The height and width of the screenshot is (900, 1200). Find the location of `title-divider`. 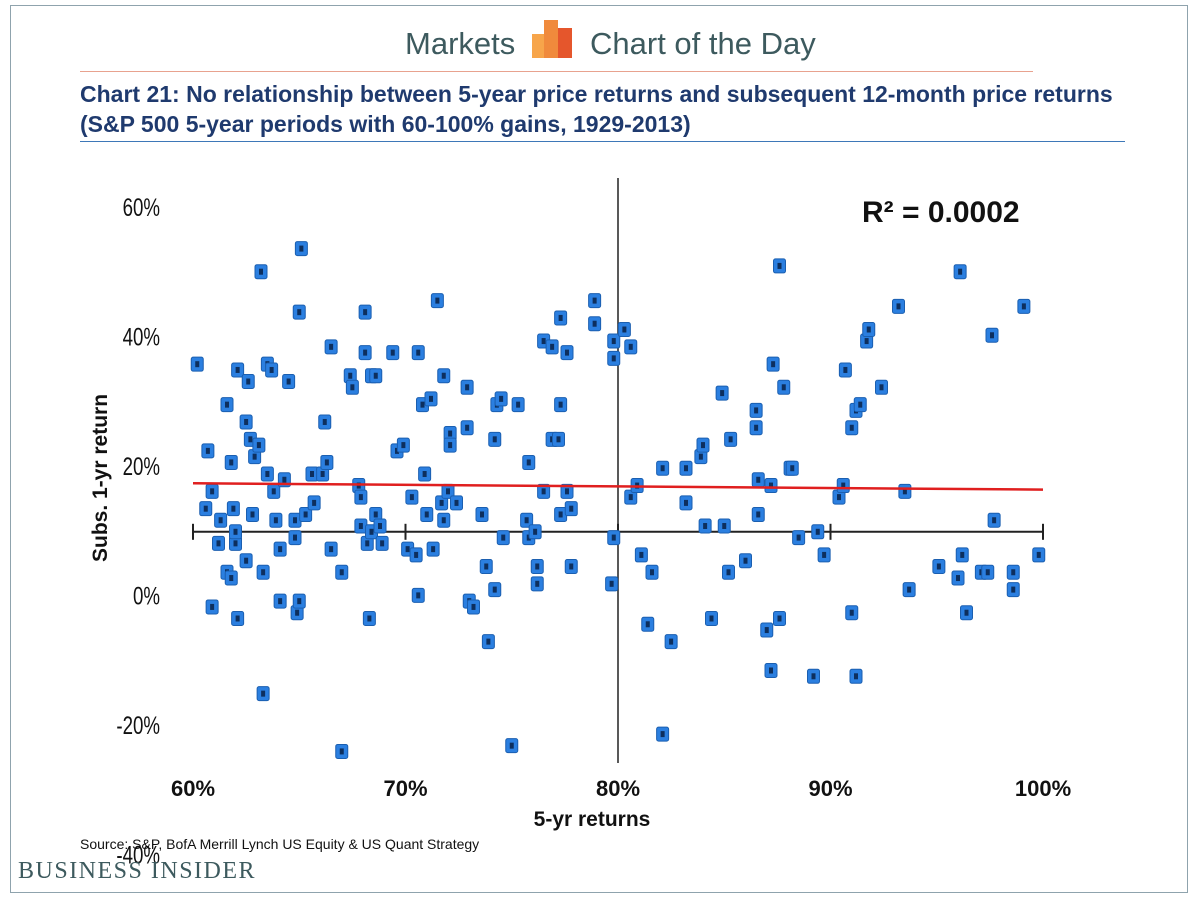

title-divider is located at coordinates (602, 141).